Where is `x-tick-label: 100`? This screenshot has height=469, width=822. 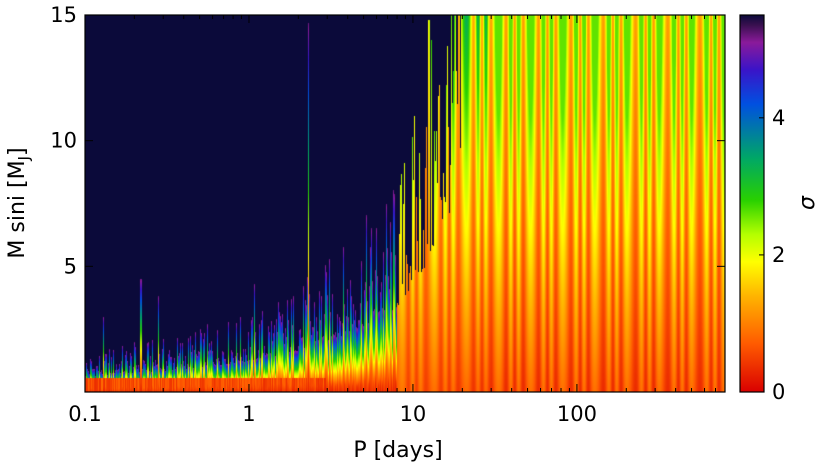
x-tick-label: 100 is located at coordinates (577, 414).